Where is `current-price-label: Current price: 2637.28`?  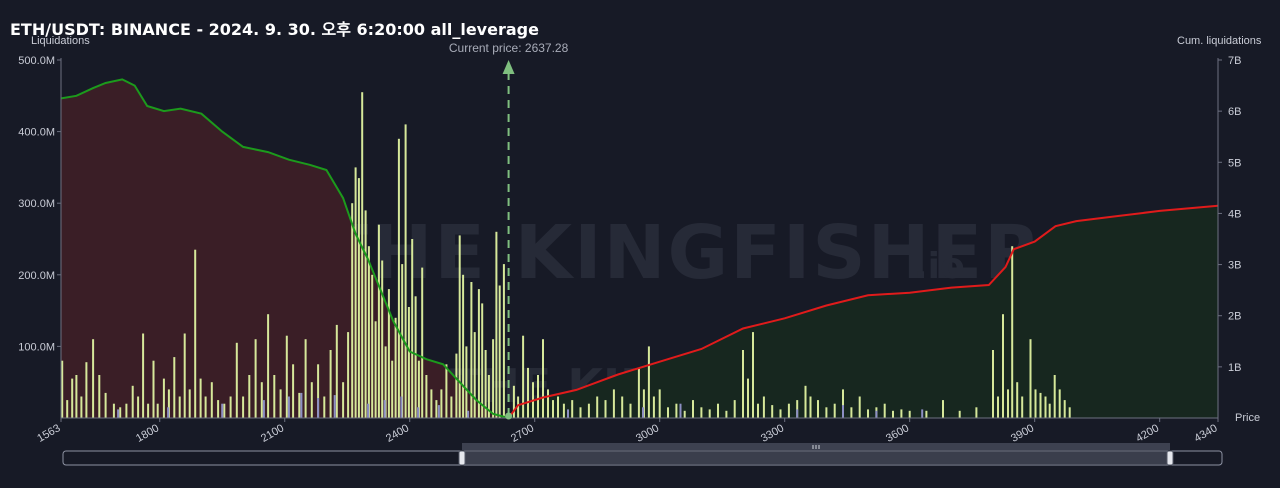 current-price-label: Current price: 2637.28 is located at coordinates (509, 48).